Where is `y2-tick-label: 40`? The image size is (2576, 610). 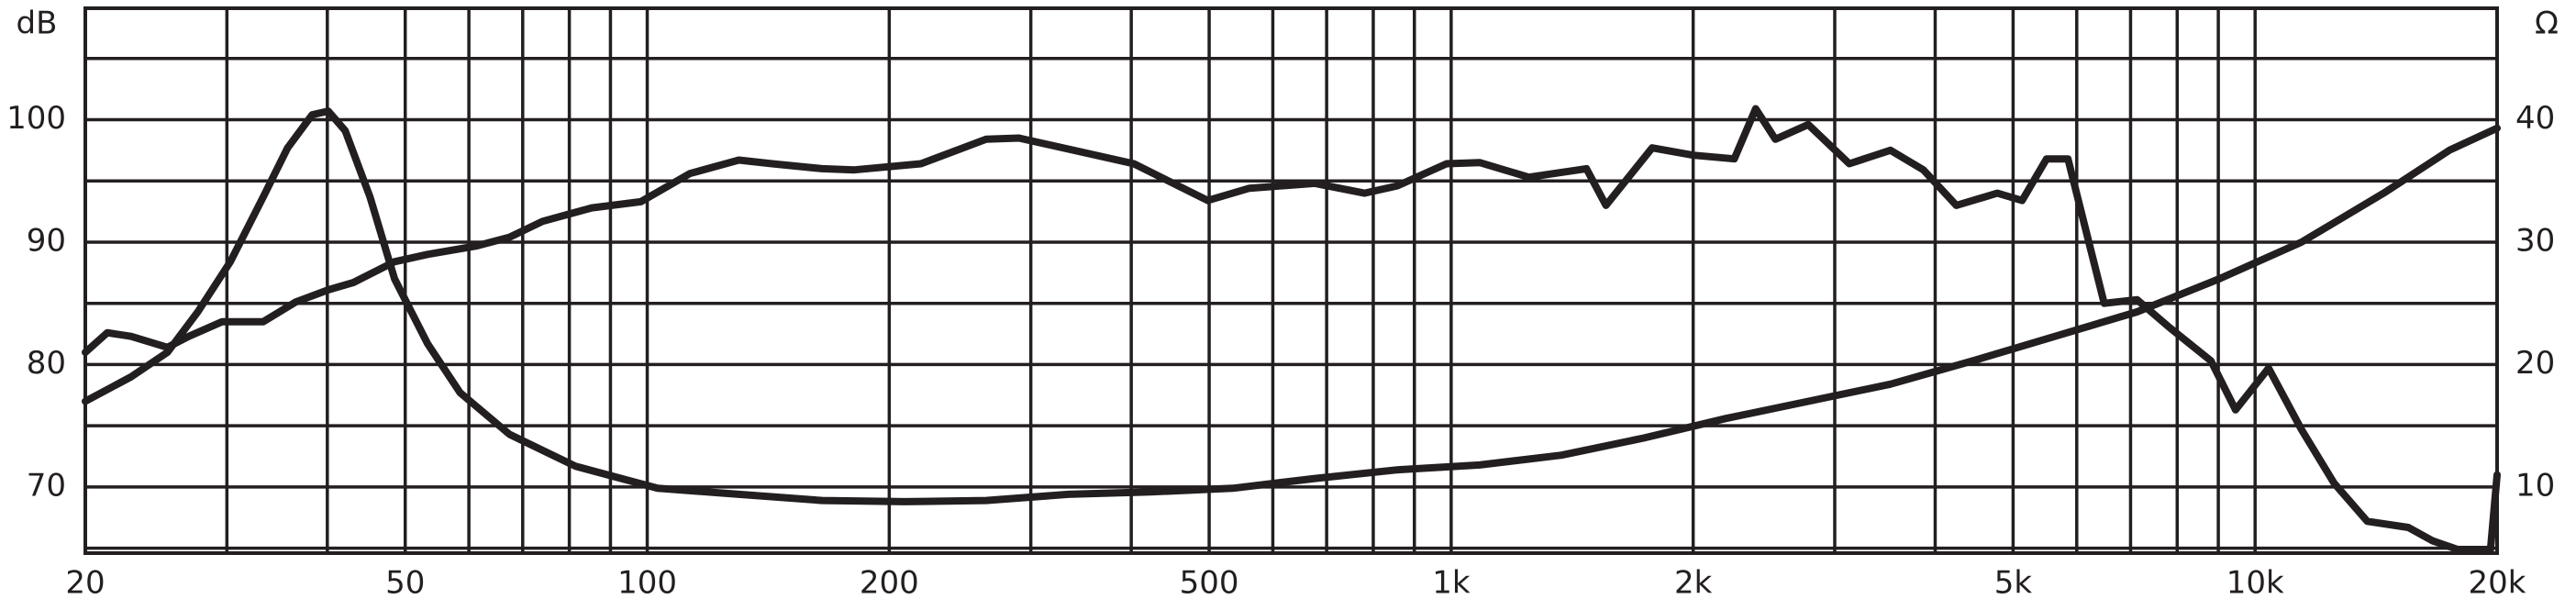
y2-tick-label: 40 is located at coordinates (2535, 118).